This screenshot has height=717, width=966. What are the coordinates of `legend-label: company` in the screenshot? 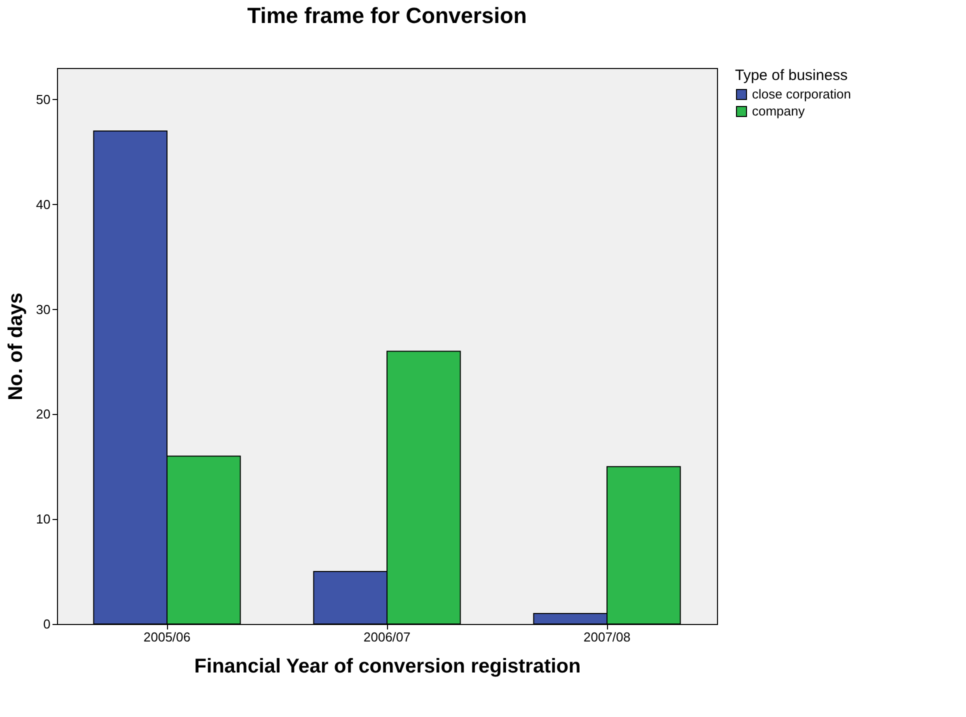 It's located at (779, 111).